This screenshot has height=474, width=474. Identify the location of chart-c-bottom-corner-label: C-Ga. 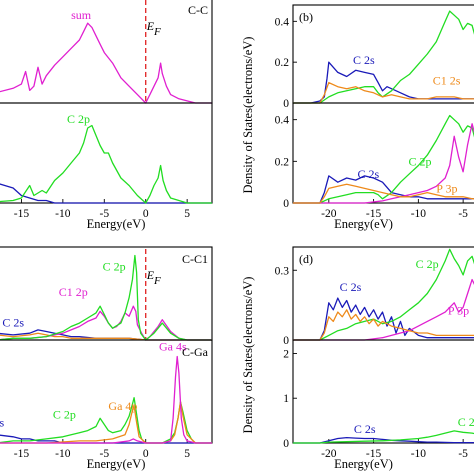
(195, 352).